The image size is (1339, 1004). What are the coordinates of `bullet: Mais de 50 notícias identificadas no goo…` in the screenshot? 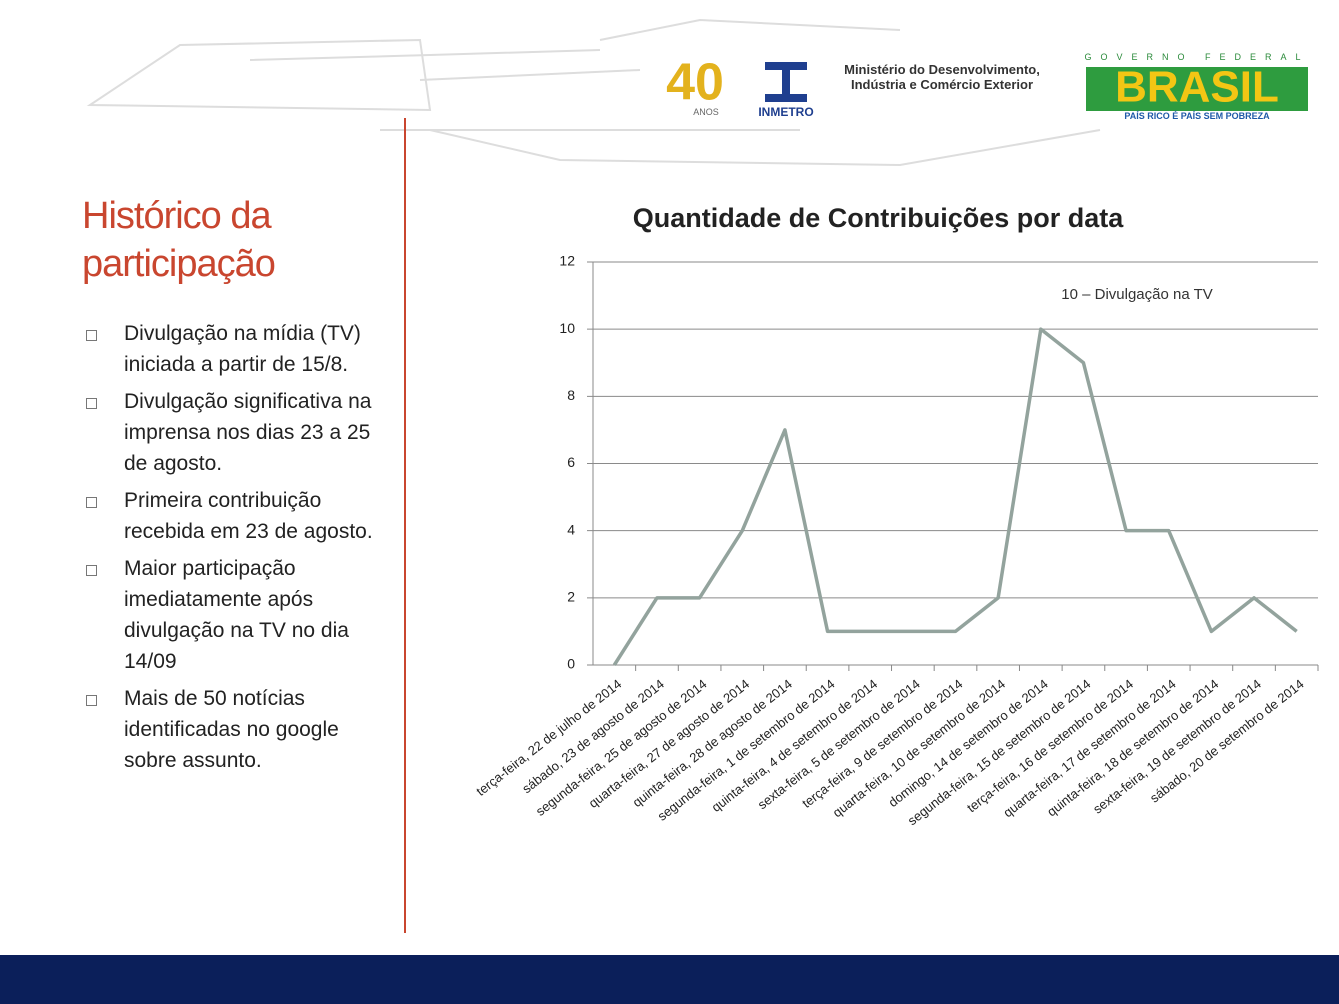 It's located at (232, 729).